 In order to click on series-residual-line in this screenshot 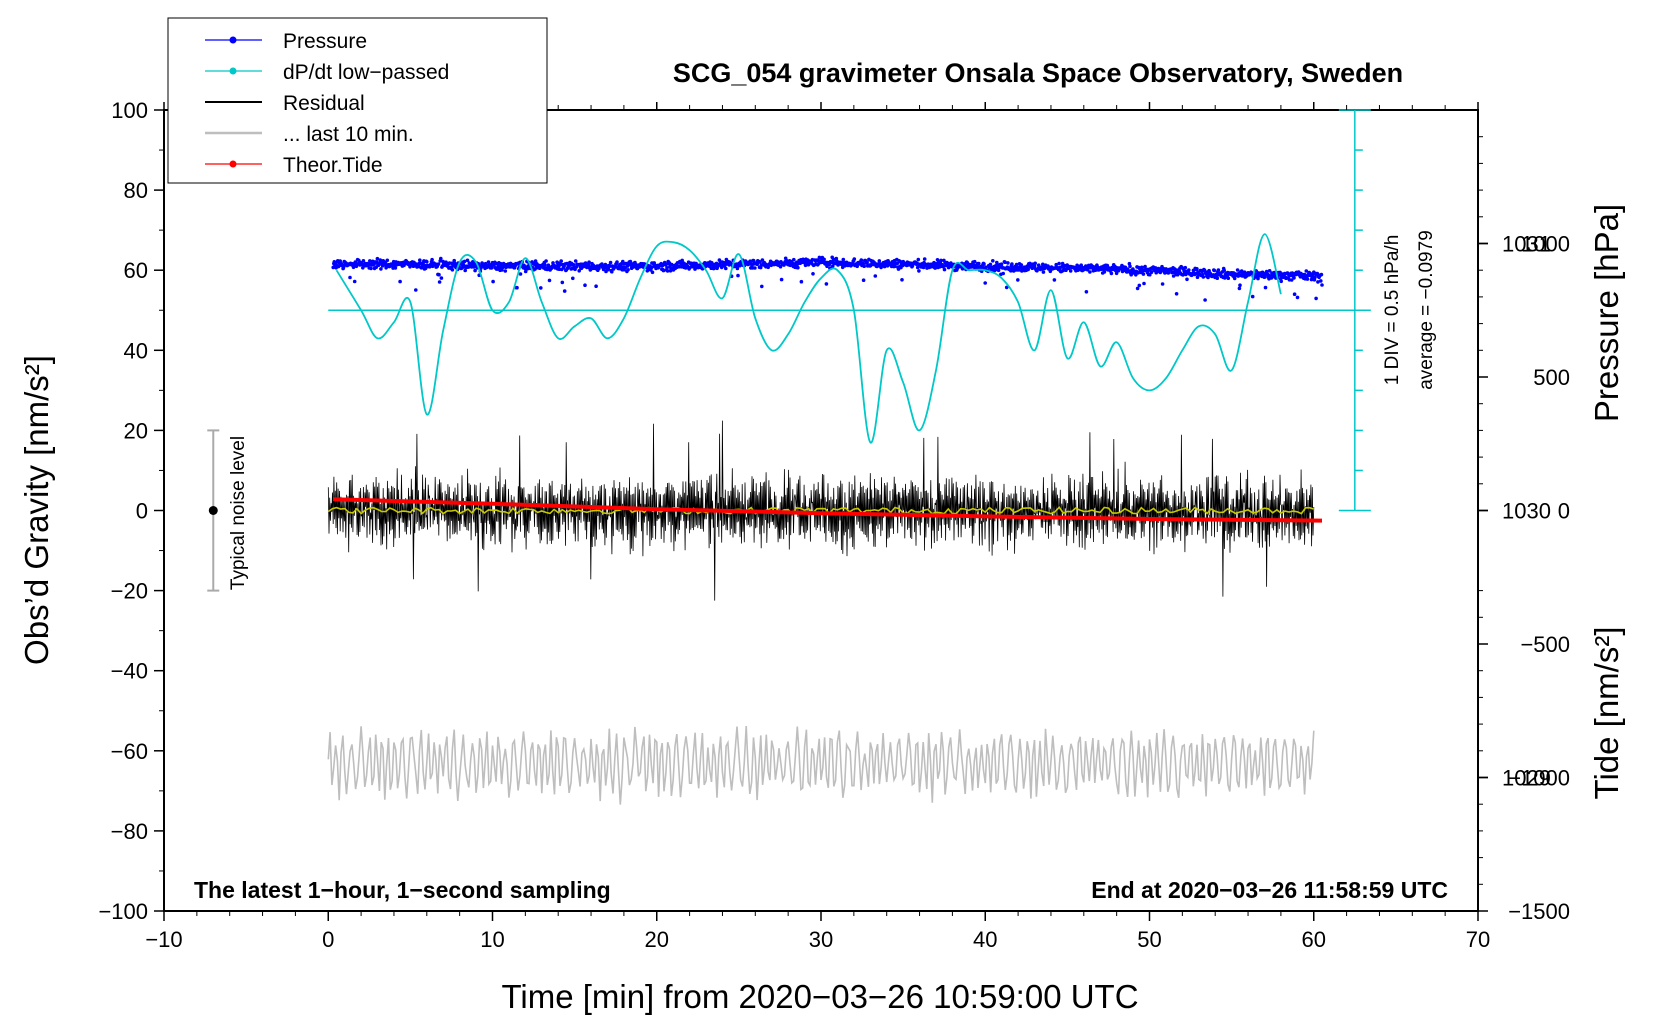, I will do `click(821, 510)`.